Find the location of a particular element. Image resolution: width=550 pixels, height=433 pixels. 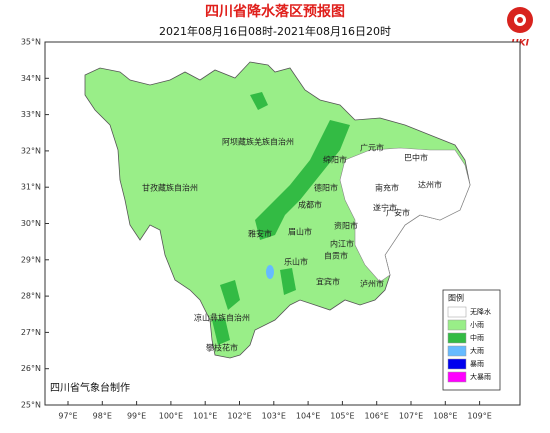

place-label: 巴中市 is located at coordinates (416, 158).